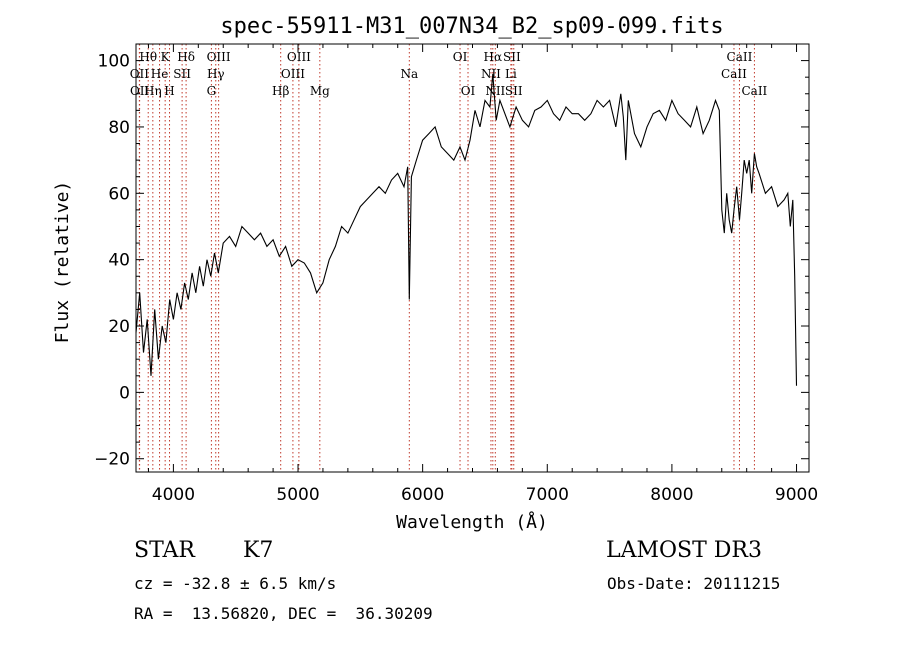  I want to click on class-label: STAR, so click(164, 550).